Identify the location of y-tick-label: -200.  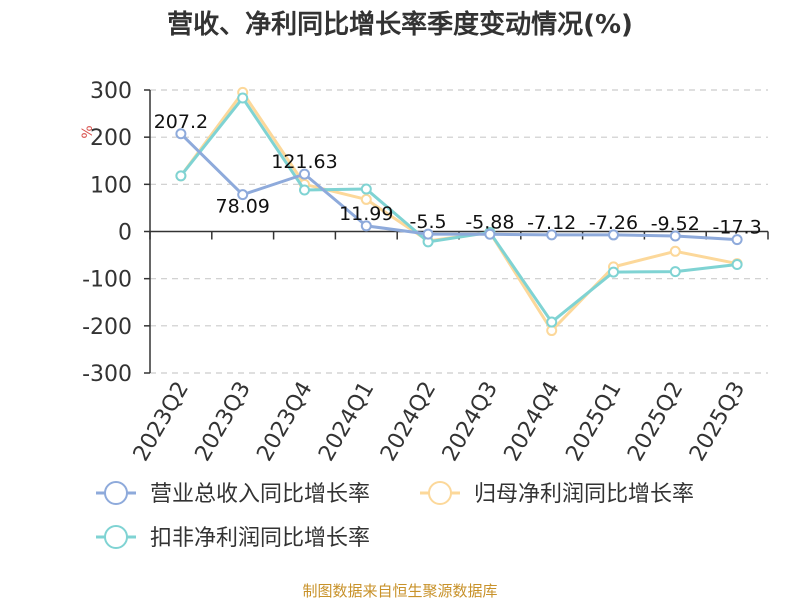
(107, 327).